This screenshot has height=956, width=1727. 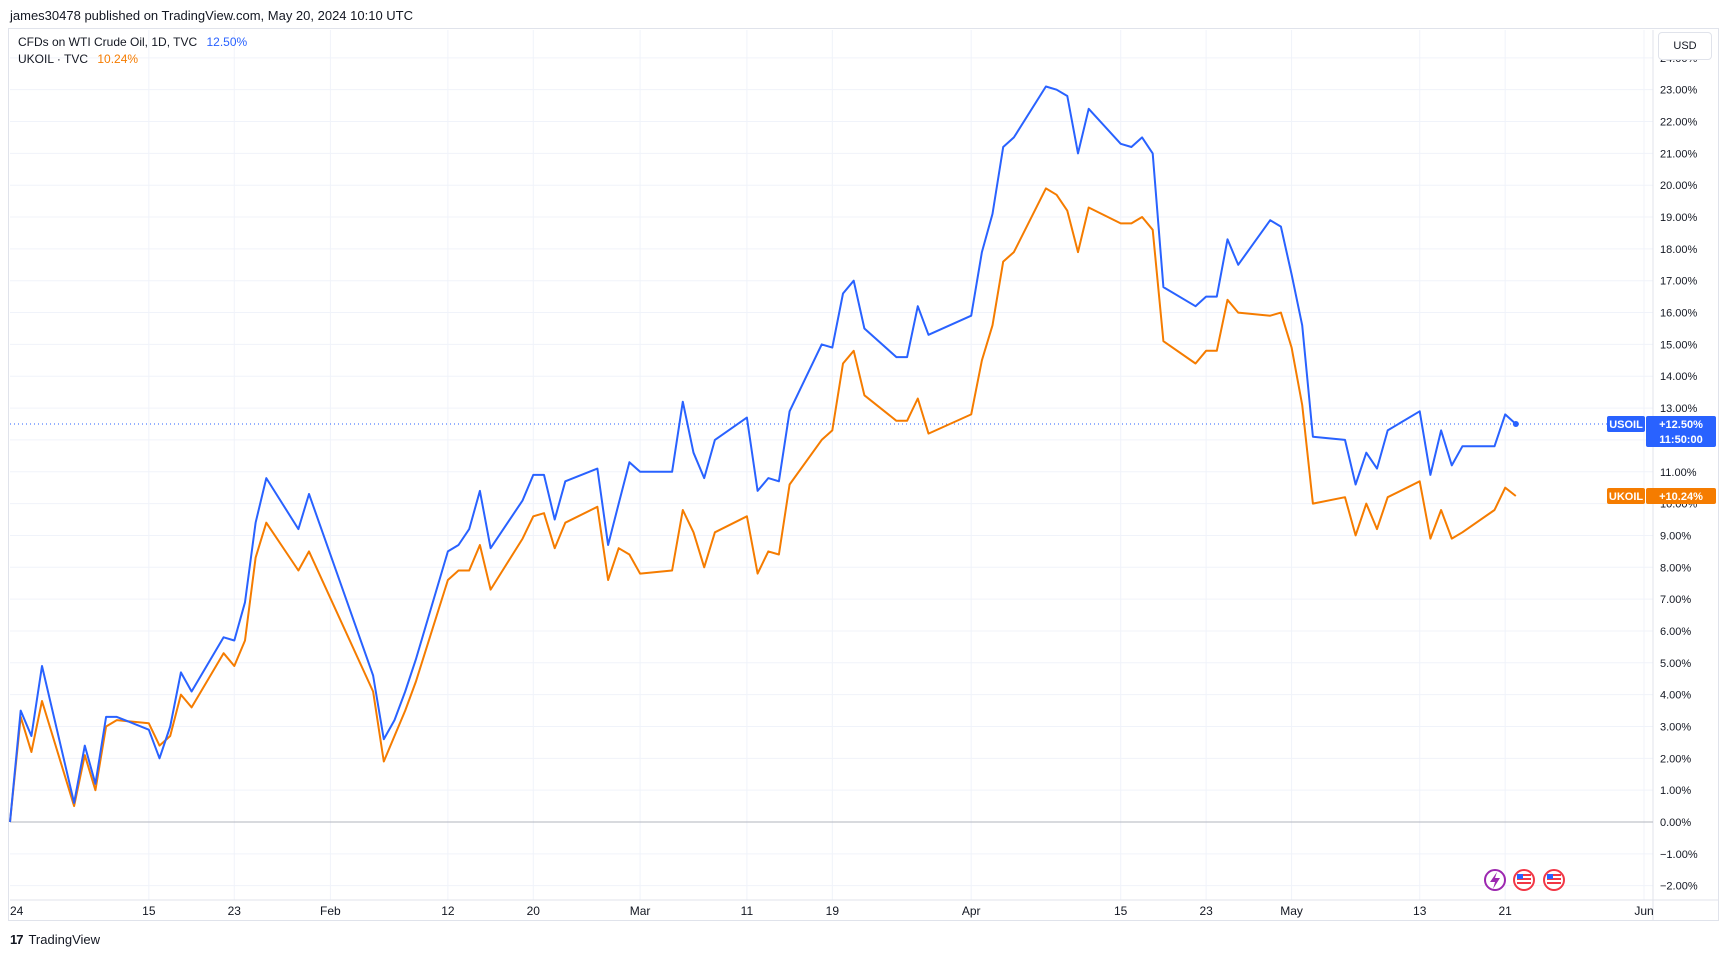 What do you see at coordinates (1681, 425) in the screenshot?
I see `usoil-price-tag-value: +12.50%` at bounding box center [1681, 425].